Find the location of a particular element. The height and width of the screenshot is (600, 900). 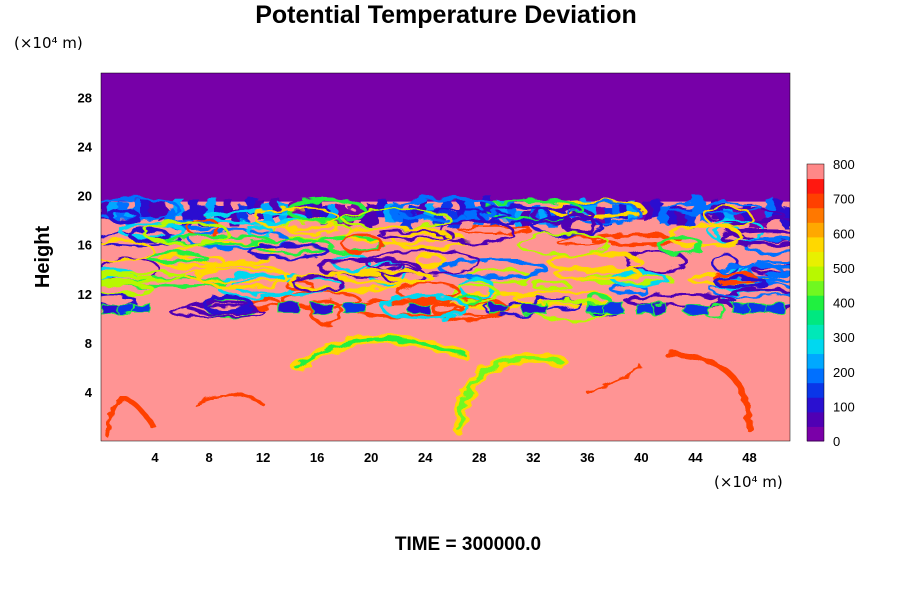

chart-title: Potential Temperature Deviation is located at coordinates (446, 15).